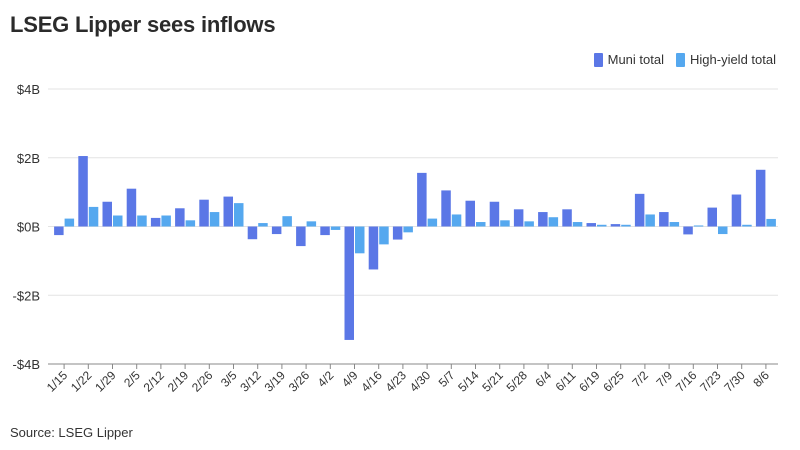 This screenshot has height=450, width=800. Describe the element at coordinates (680, 59) in the screenshot. I see `legend-swatch-high-yield` at that location.